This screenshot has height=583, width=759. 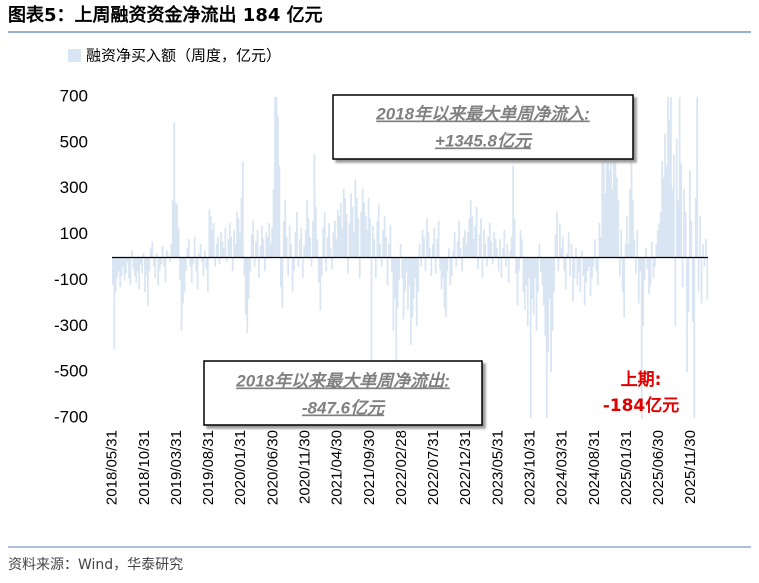 I want to click on x-tick-label: 2023/10/31, so click(x=529, y=467).